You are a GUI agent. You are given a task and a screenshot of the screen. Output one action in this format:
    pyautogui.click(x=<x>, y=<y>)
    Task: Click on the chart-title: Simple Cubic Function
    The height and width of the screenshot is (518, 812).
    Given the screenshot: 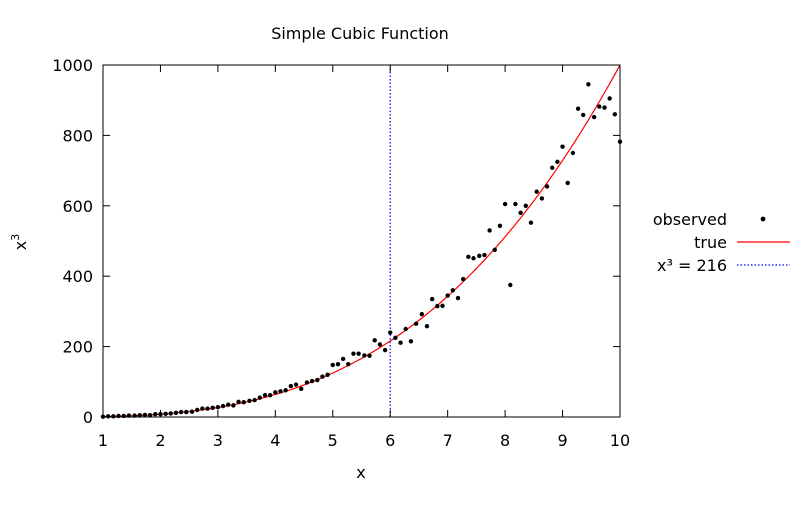 What is the action you would take?
    pyautogui.click(x=360, y=33)
    